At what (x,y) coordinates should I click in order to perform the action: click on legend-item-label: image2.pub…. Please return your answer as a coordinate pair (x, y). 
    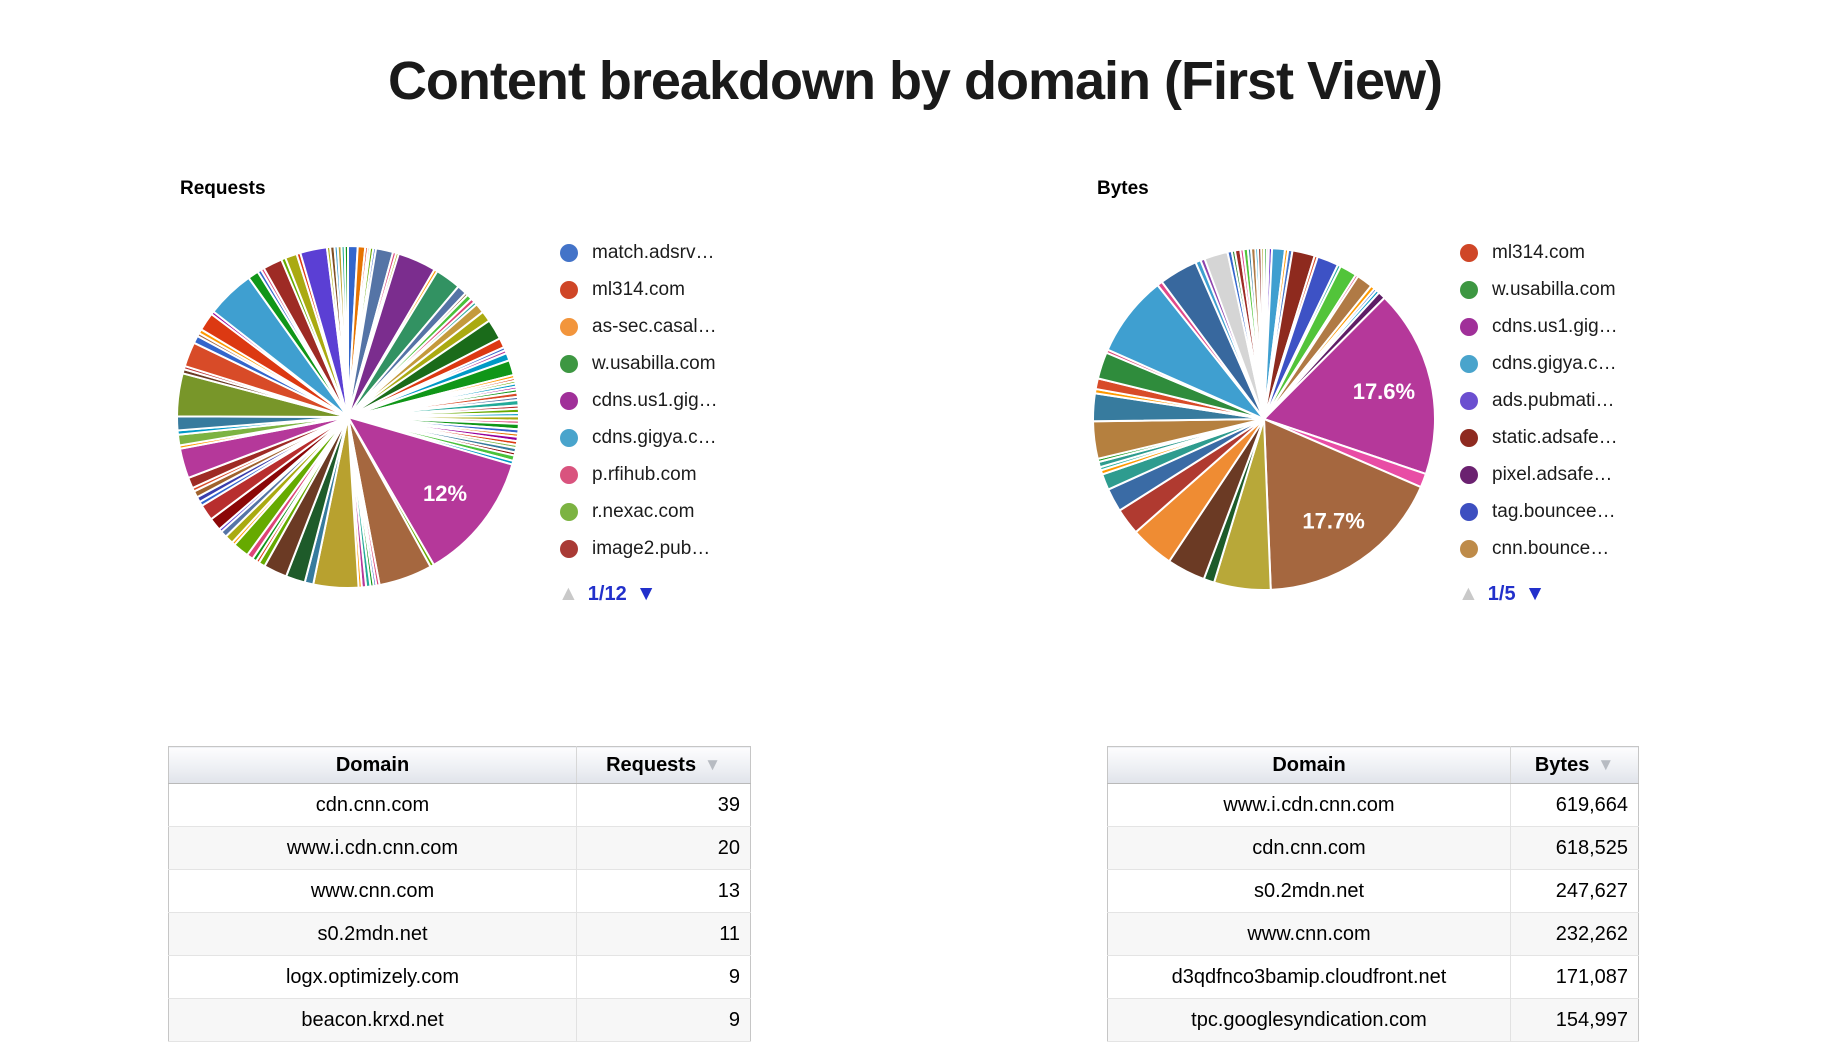
    Looking at the image, I should click on (651, 548).